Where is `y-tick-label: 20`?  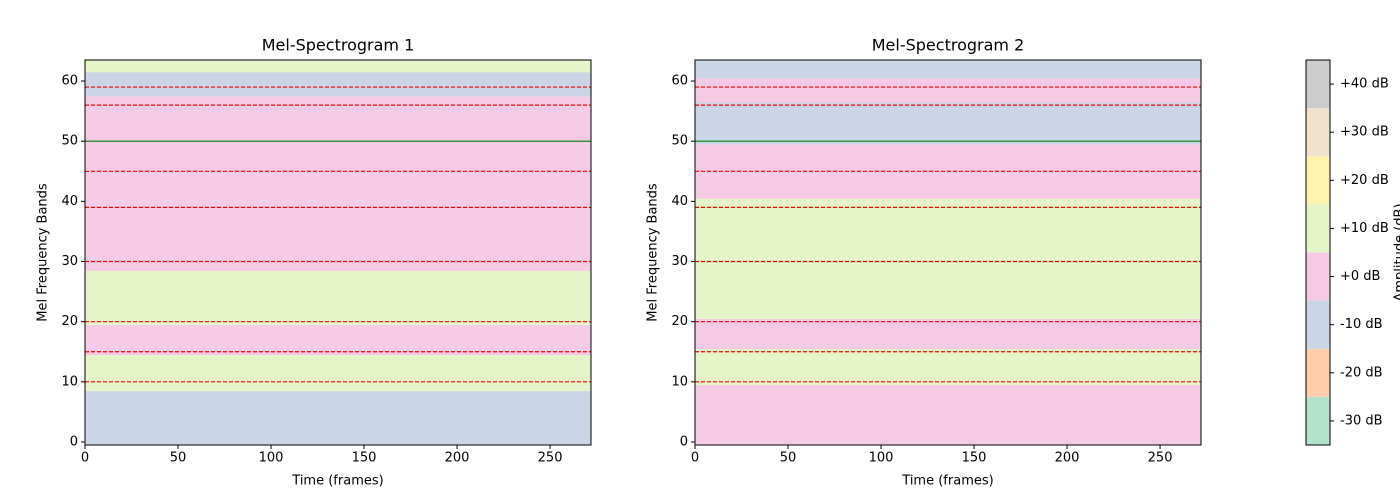 y-tick-label: 20 is located at coordinates (69, 321).